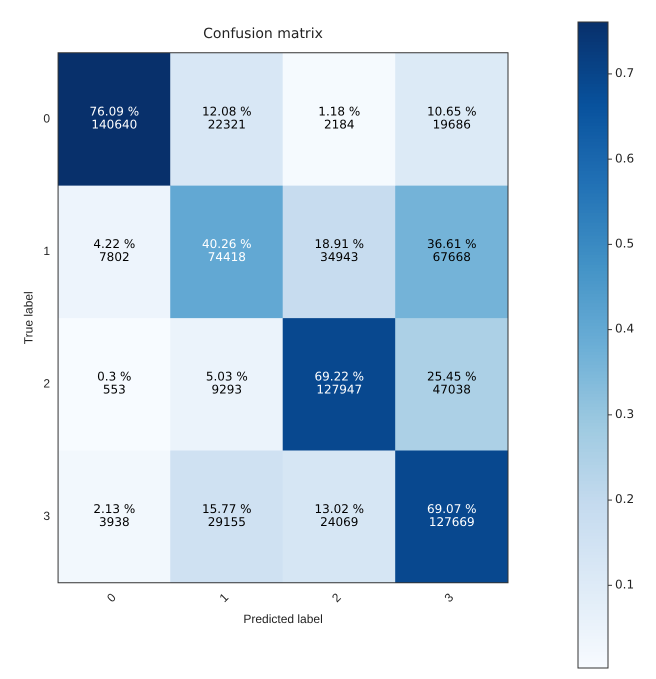  I want to click on data-label: 1.18 % 2184, so click(339, 118).